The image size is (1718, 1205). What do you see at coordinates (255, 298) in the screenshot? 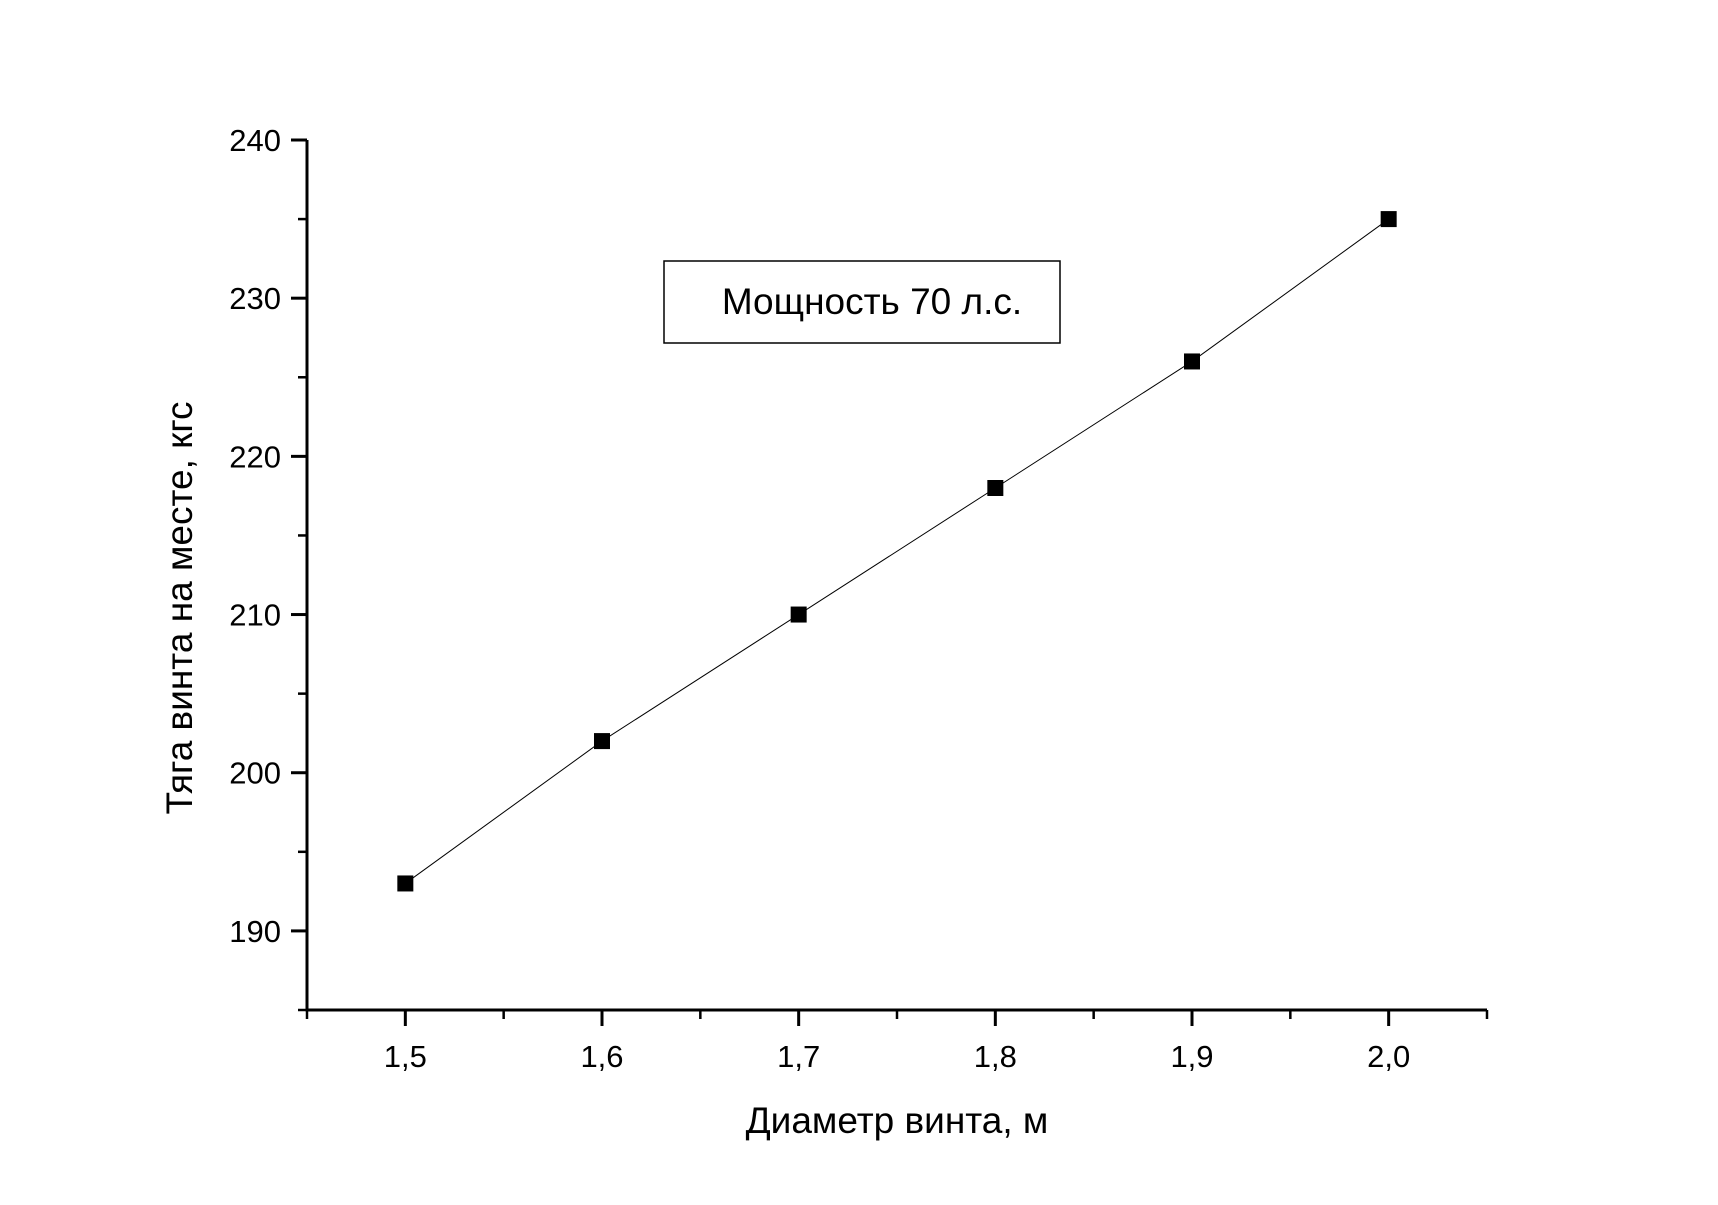
I see `y-tick-label: 230` at bounding box center [255, 298].